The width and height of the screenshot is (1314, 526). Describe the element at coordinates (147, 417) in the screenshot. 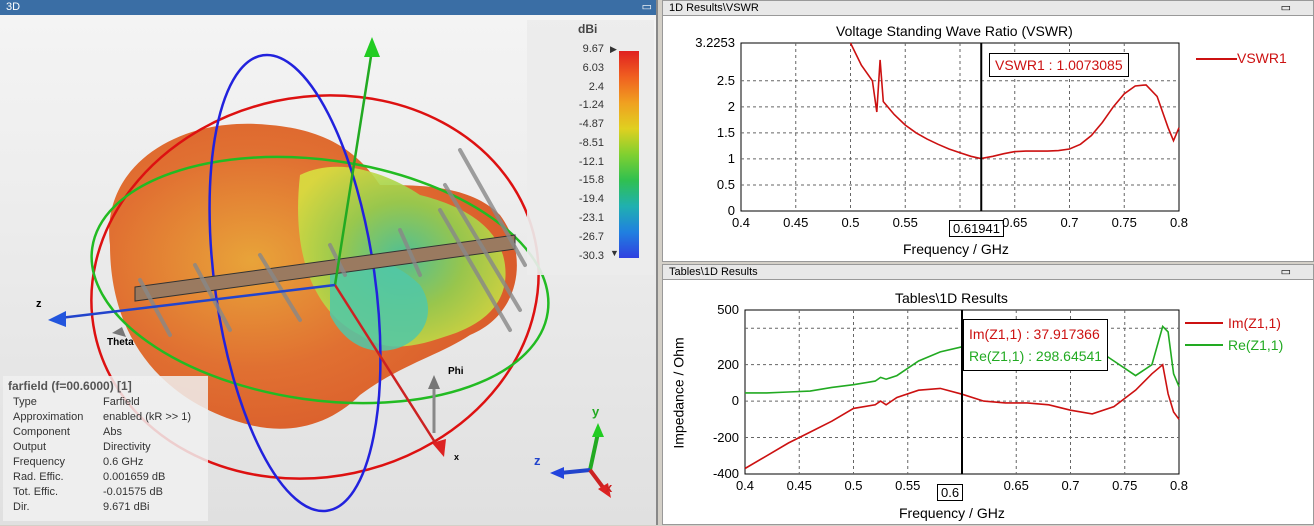

I see `info-value: enabled (kR >> 1)` at that location.